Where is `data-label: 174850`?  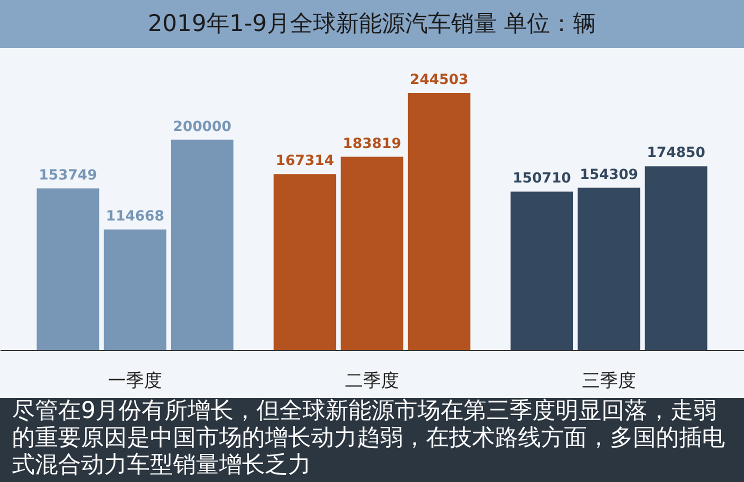 data-label: 174850 is located at coordinates (676, 153).